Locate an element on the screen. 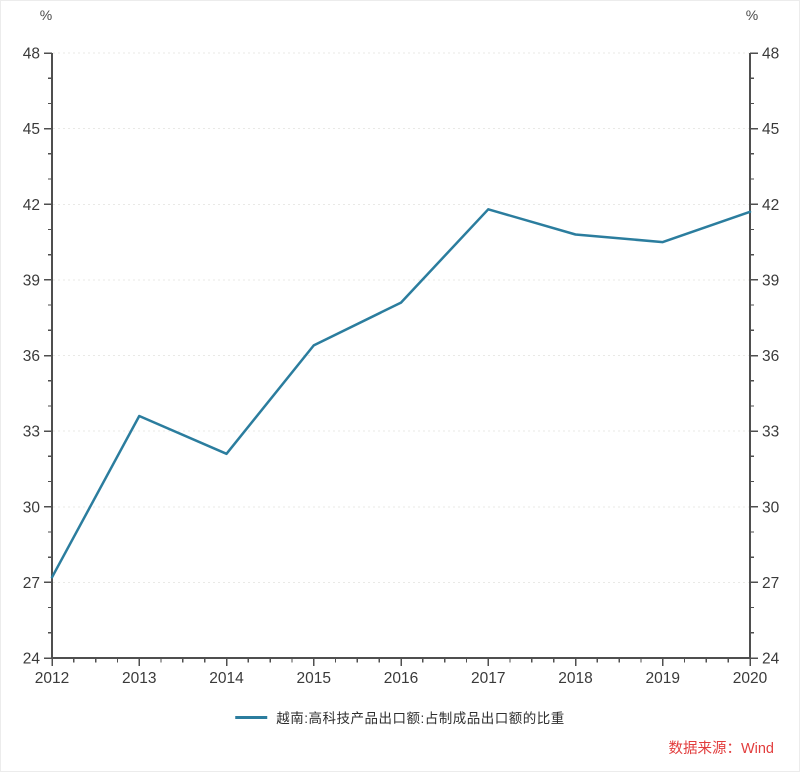 Image resolution: width=800 pixels, height=772 pixels. x-axis-label: 2013 is located at coordinates (139, 678).